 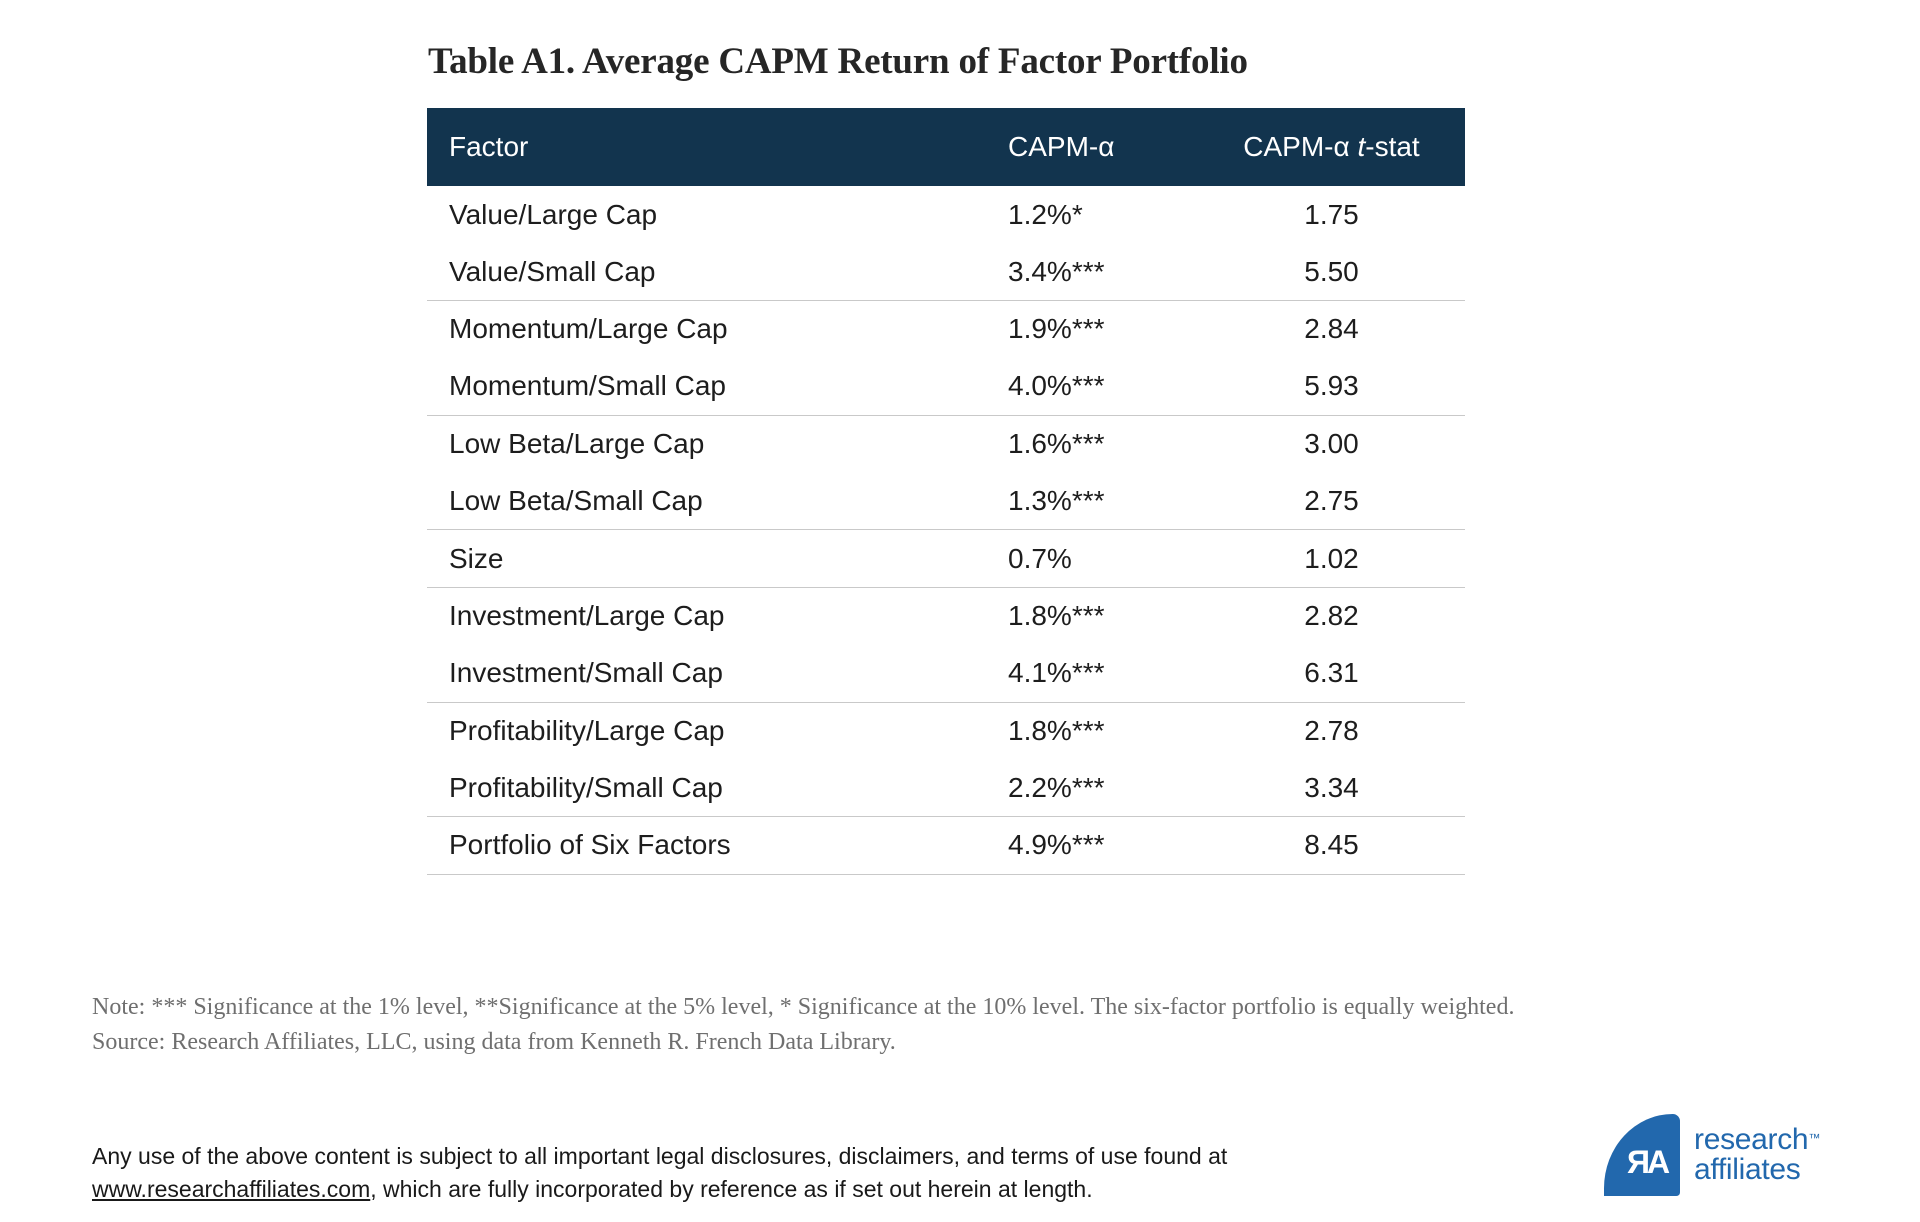 I want to click on factor-cell: Low Beta/Small Cap, so click(x=576, y=501).